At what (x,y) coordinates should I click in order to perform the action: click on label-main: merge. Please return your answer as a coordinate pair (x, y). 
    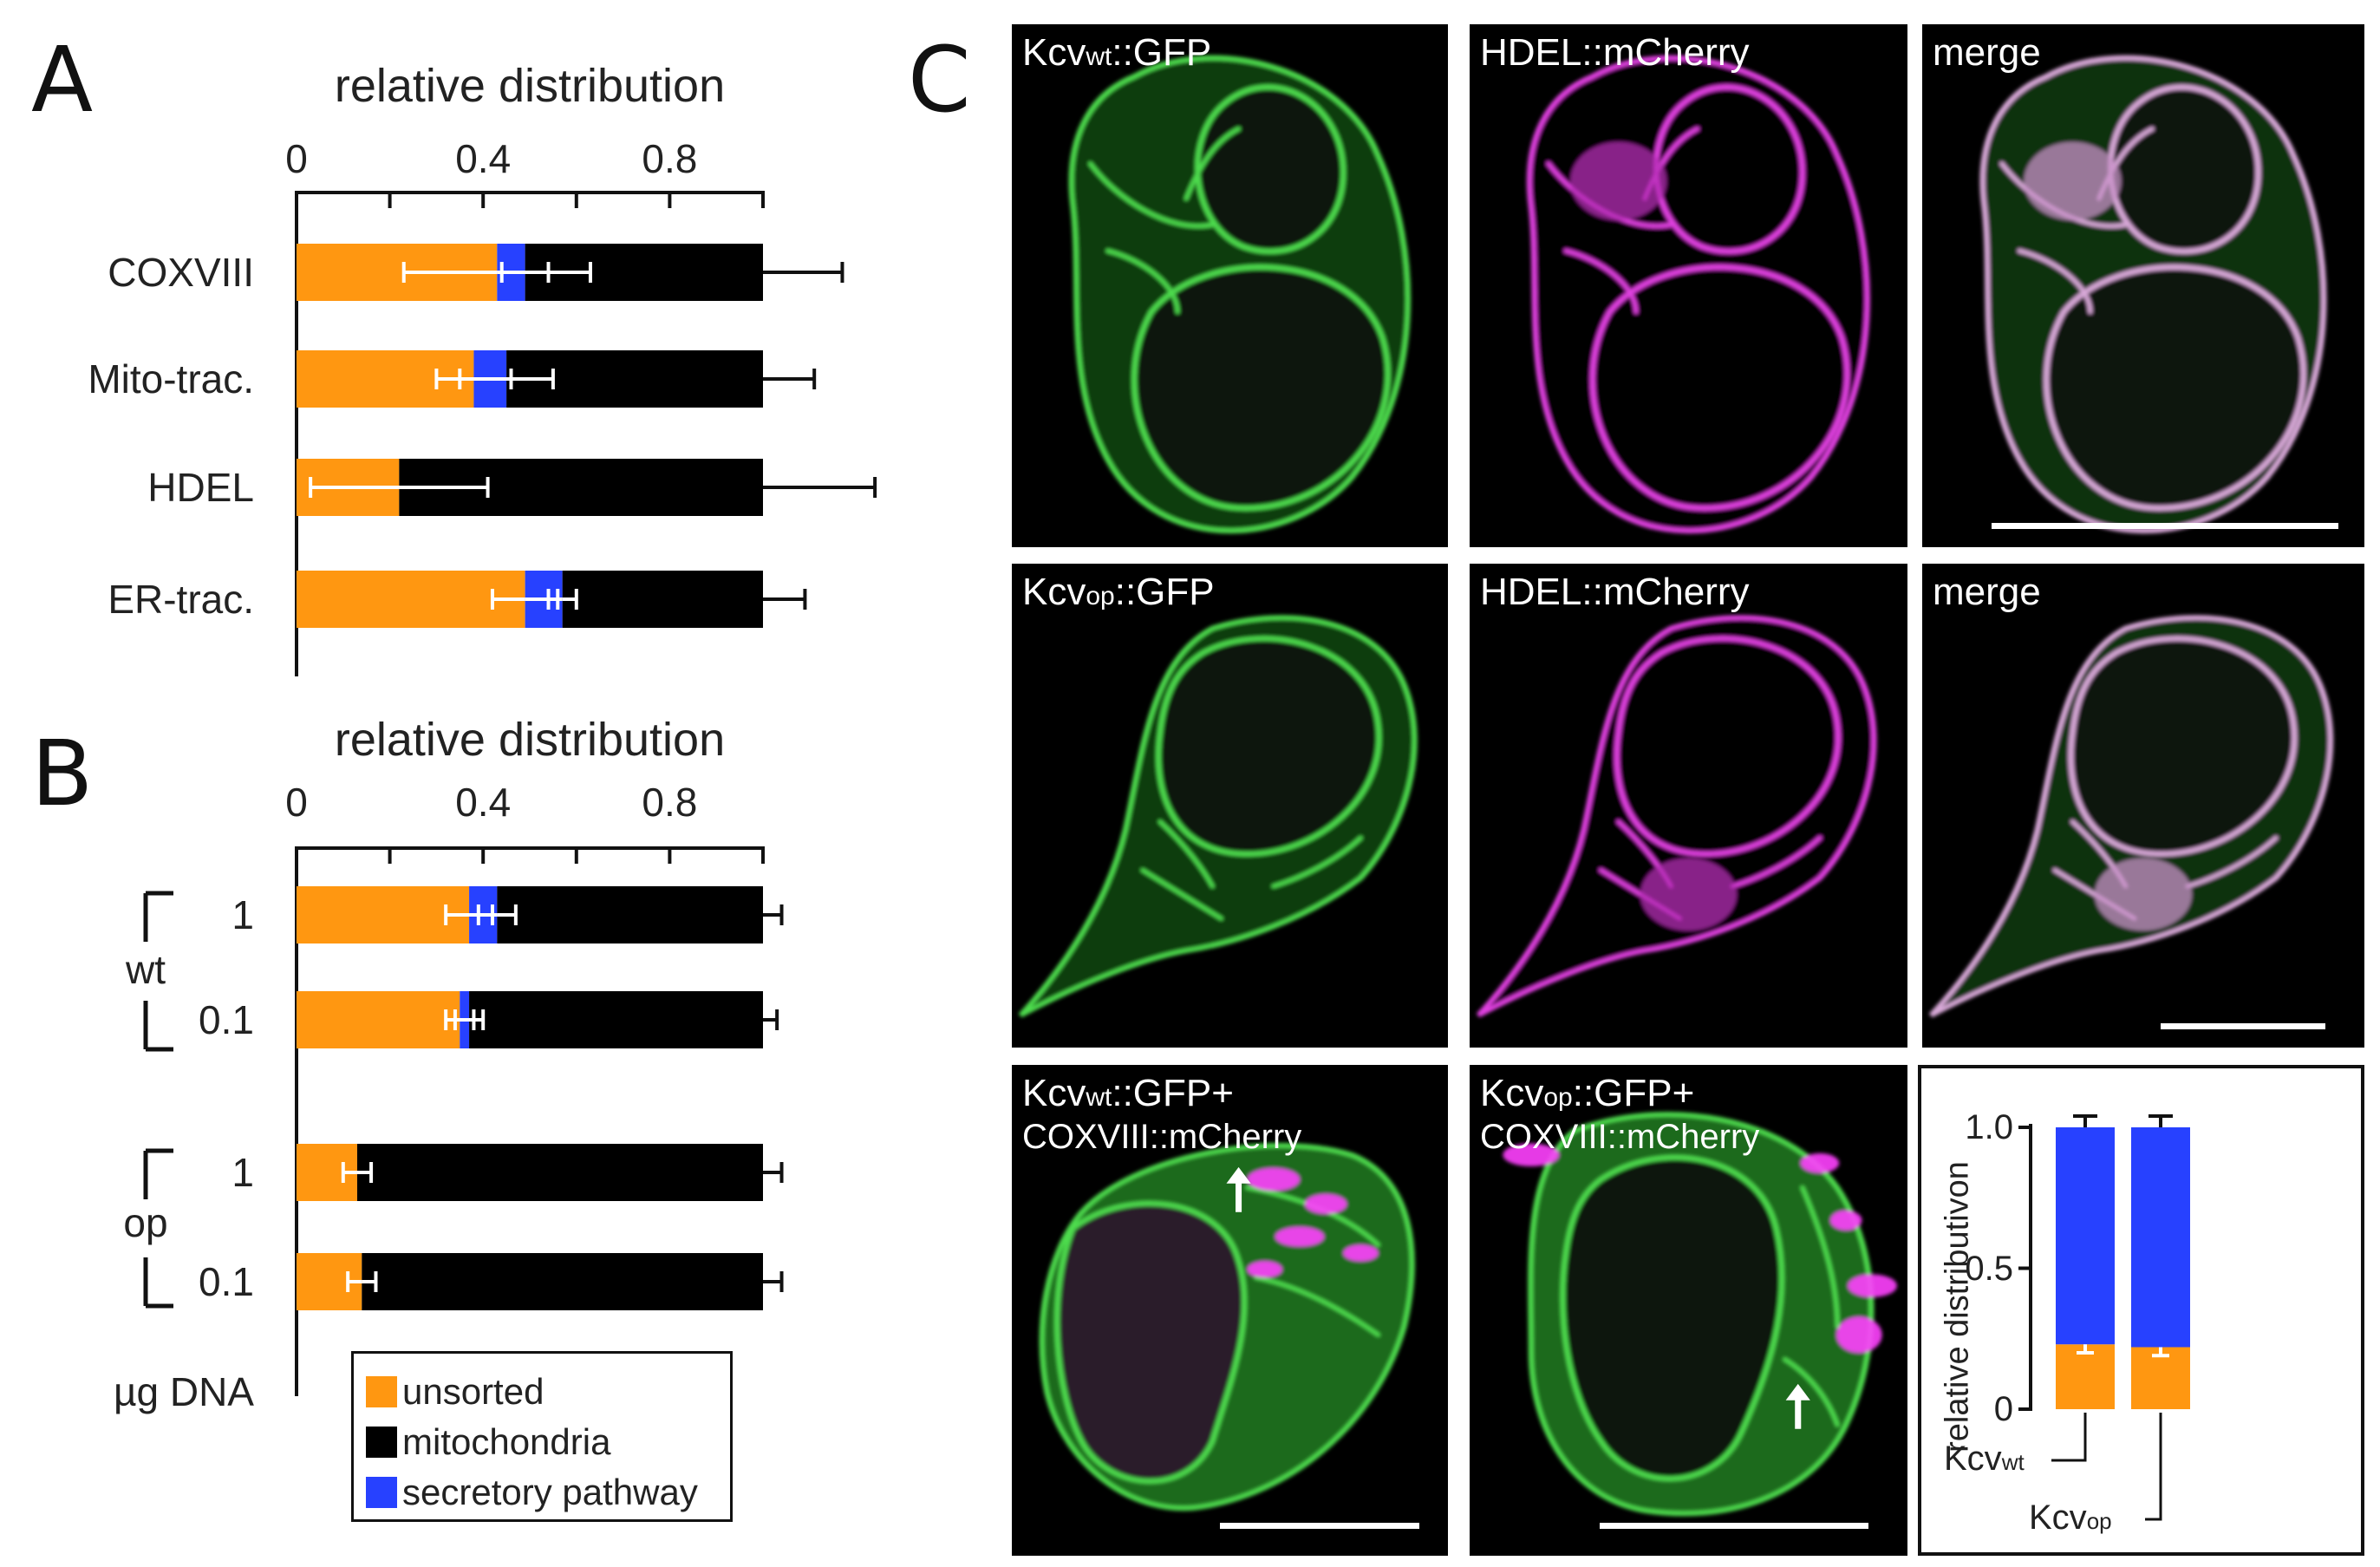
    Looking at the image, I should click on (1987, 592).